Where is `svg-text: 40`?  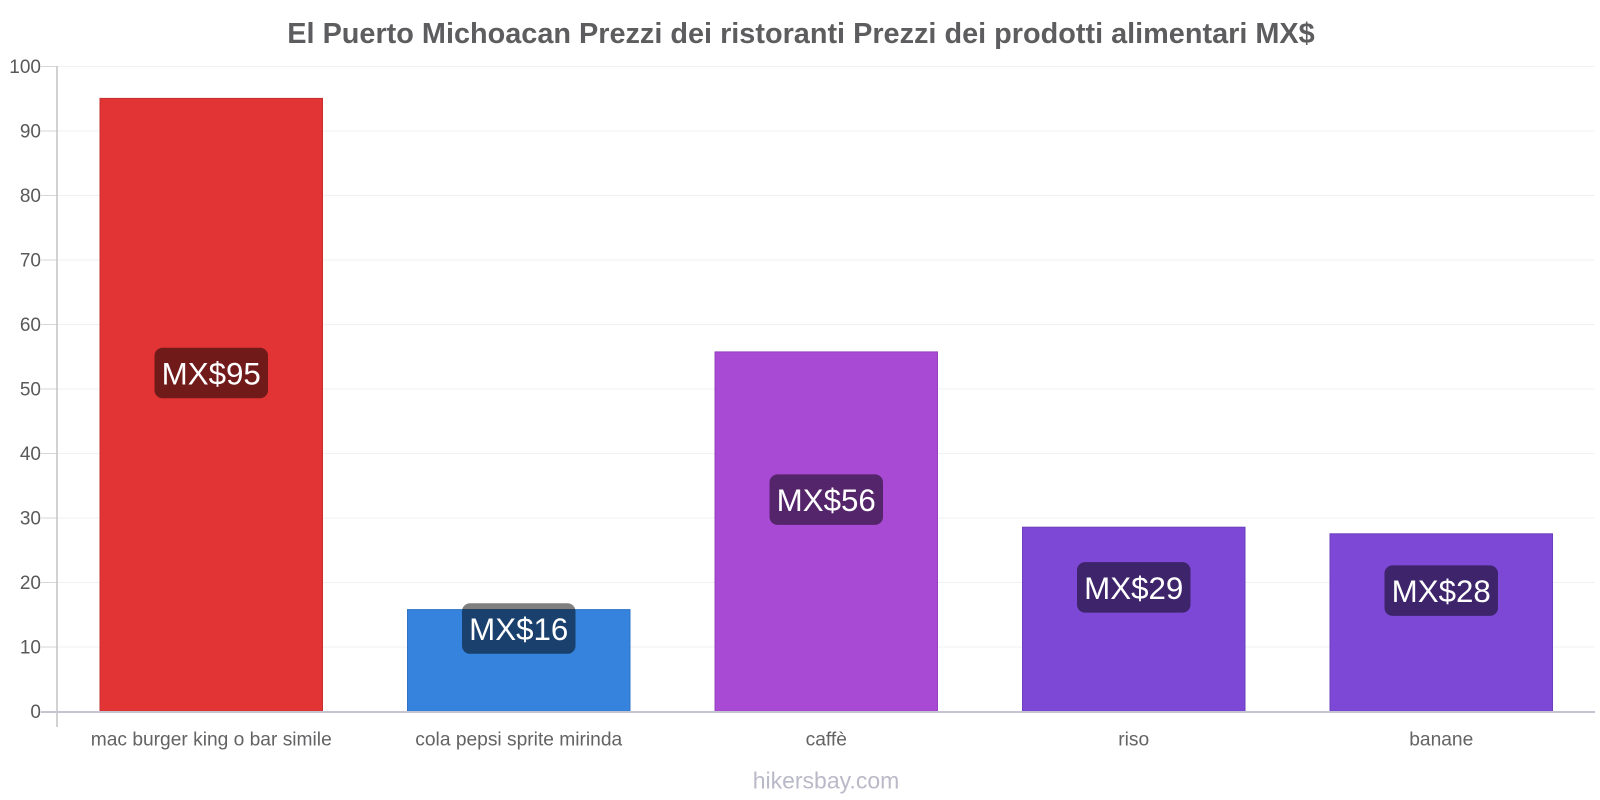 svg-text: 40 is located at coordinates (30, 454).